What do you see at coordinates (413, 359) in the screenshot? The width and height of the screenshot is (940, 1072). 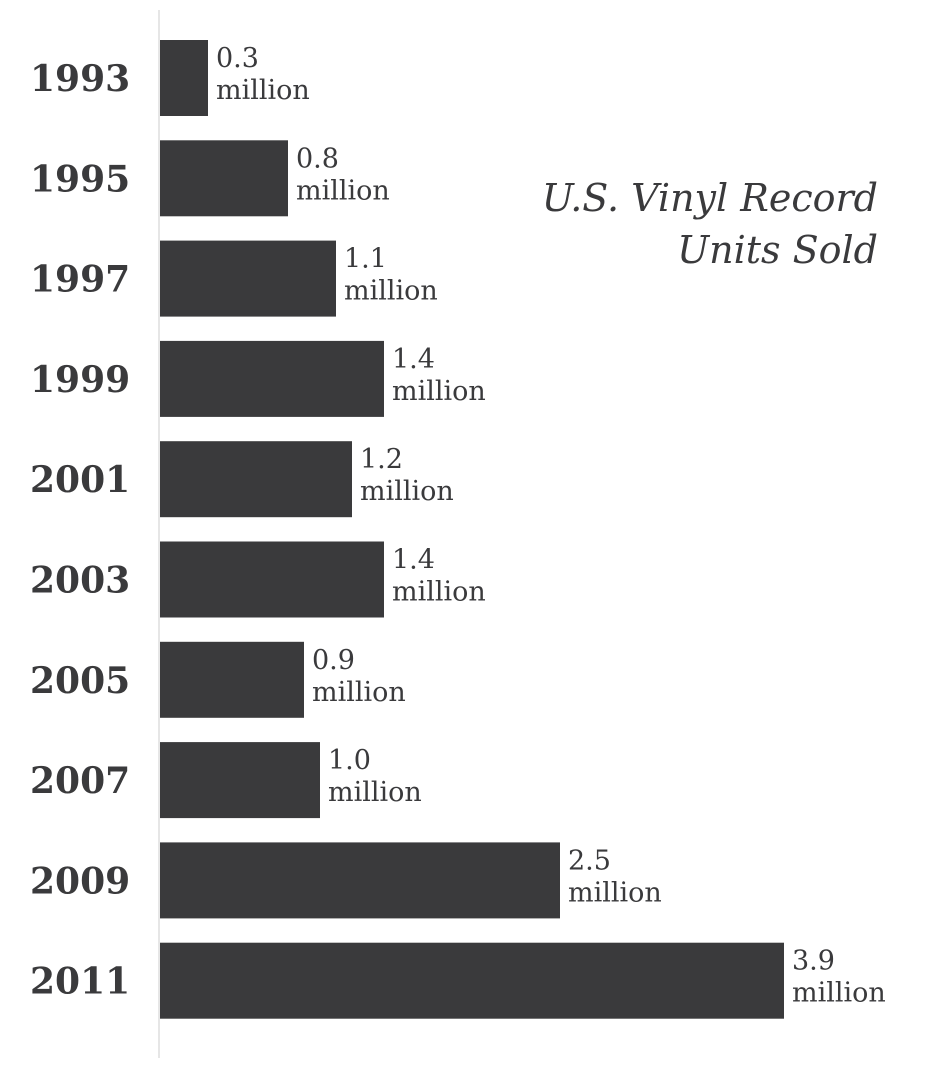 I see `value-label-1999: 1.4` at bounding box center [413, 359].